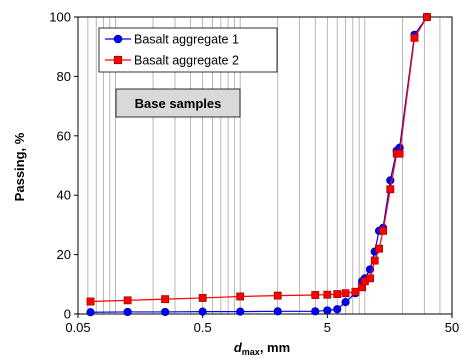  Describe the element at coordinates (63, 166) in the screenshot. I see `y-axis-ticks: 0 20 40 60 80 100` at that location.